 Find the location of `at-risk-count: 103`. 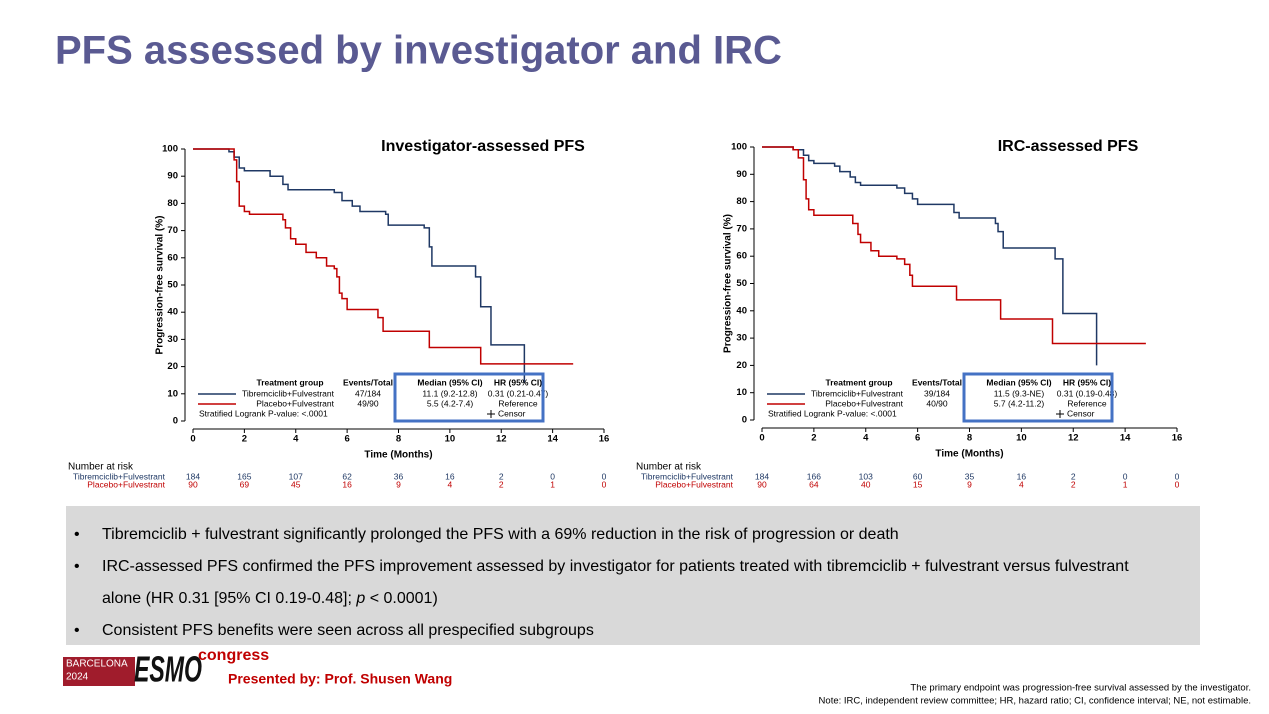

at-risk-count: 103 is located at coordinates (866, 476).